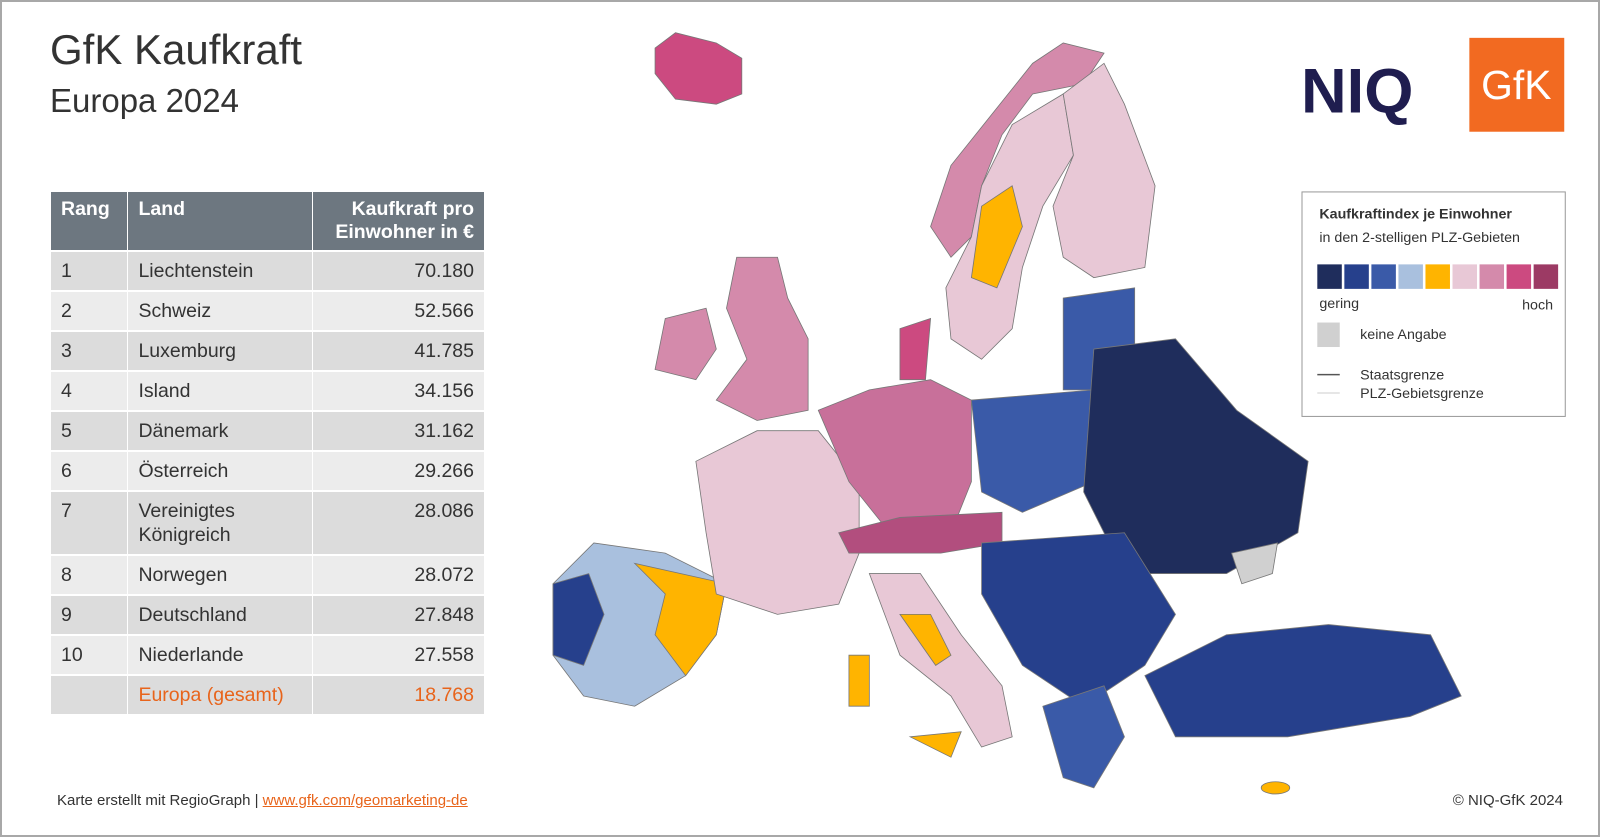  I want to click on table-cell: 52.566, so click(398, 310).